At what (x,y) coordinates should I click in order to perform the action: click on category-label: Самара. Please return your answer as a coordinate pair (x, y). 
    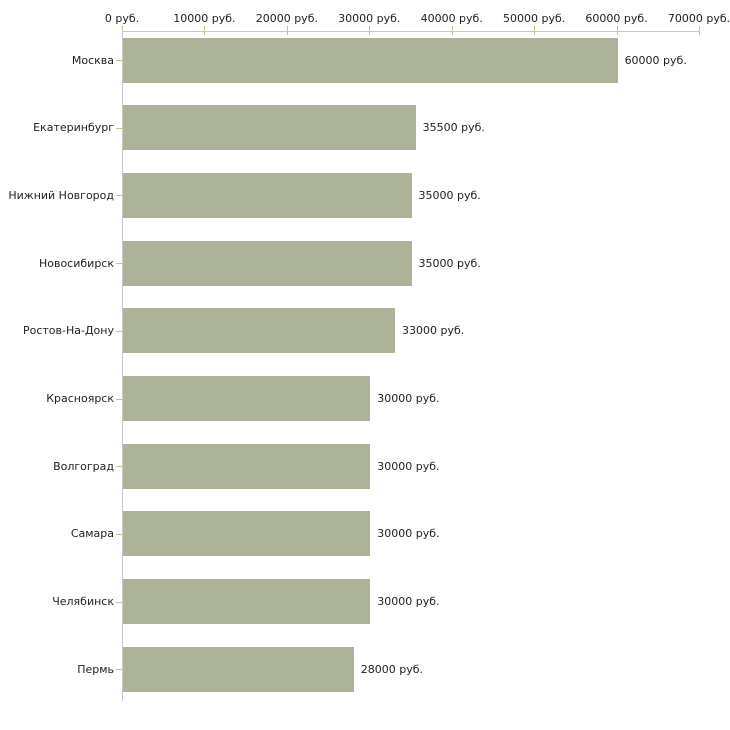
    Looking at the image, I should click on (92, 534).